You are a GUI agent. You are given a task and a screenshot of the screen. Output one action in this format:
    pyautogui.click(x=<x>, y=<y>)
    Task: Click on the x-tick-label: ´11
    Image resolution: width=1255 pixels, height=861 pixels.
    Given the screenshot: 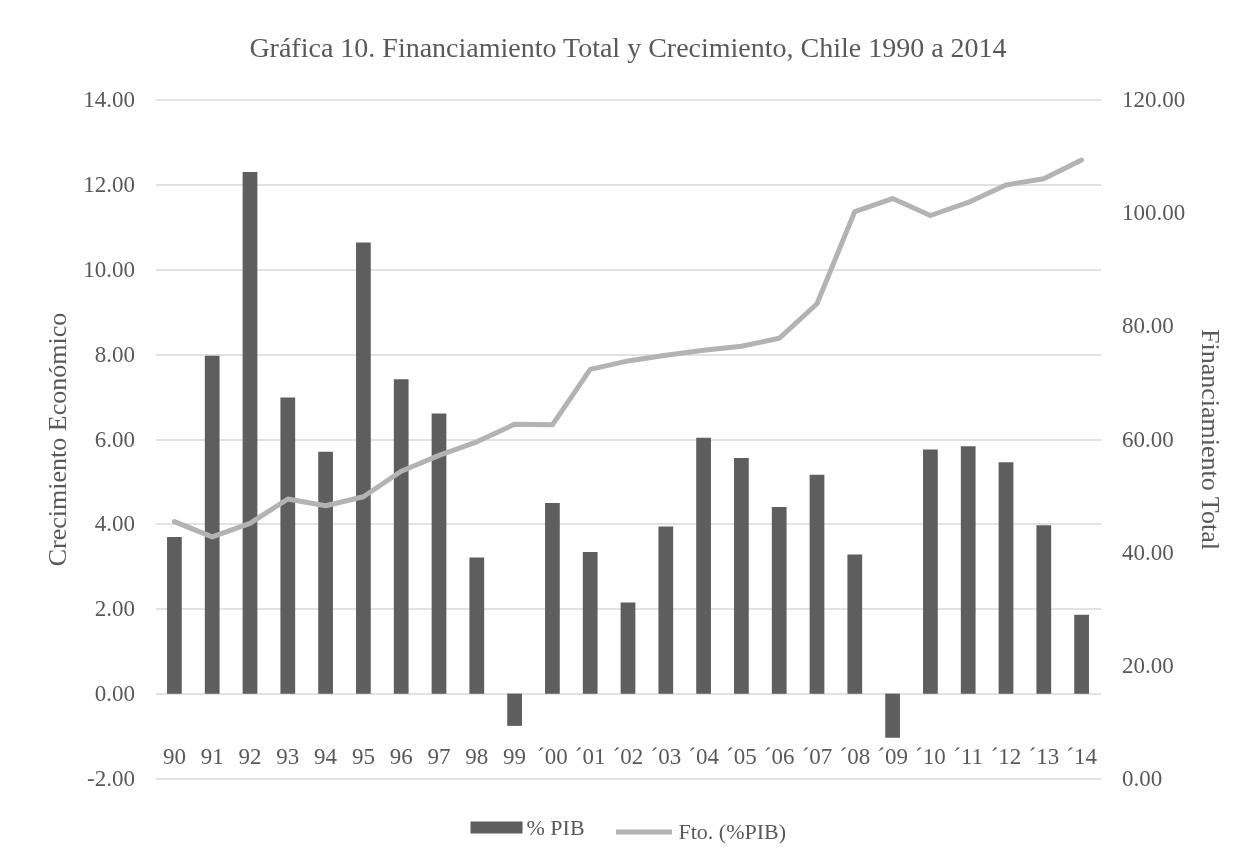 What is the action you would take?
    pyautogui.click(x=968, y=757)
    